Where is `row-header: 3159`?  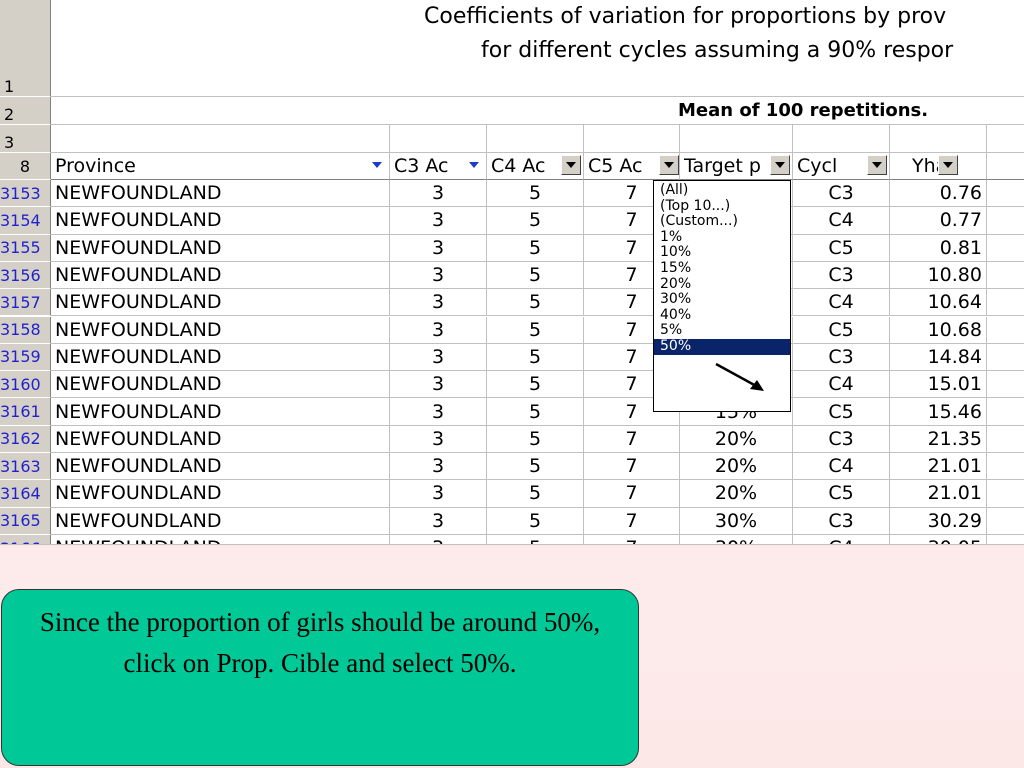 row-header: 3159 is located at coordinates (25, 357).